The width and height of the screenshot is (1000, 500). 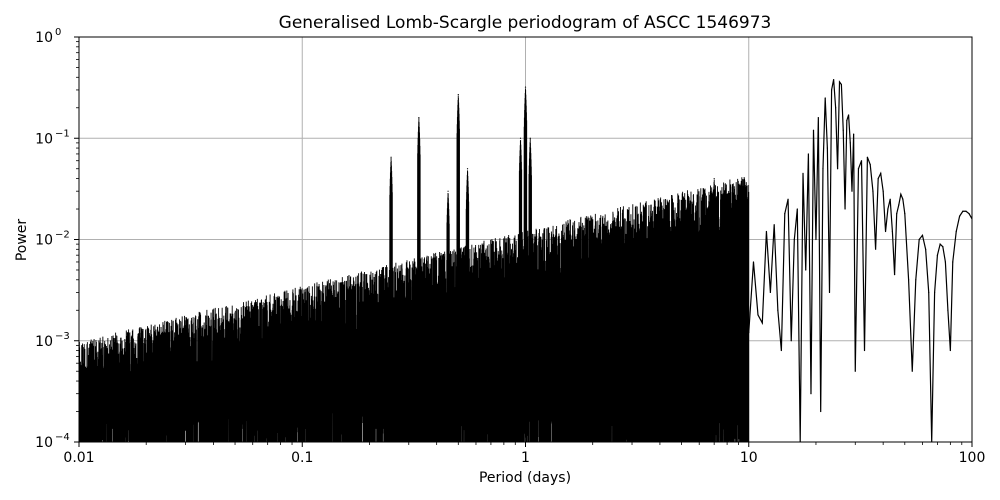 I want to click on y-axis-label: Power, so click(x=22, y=240).